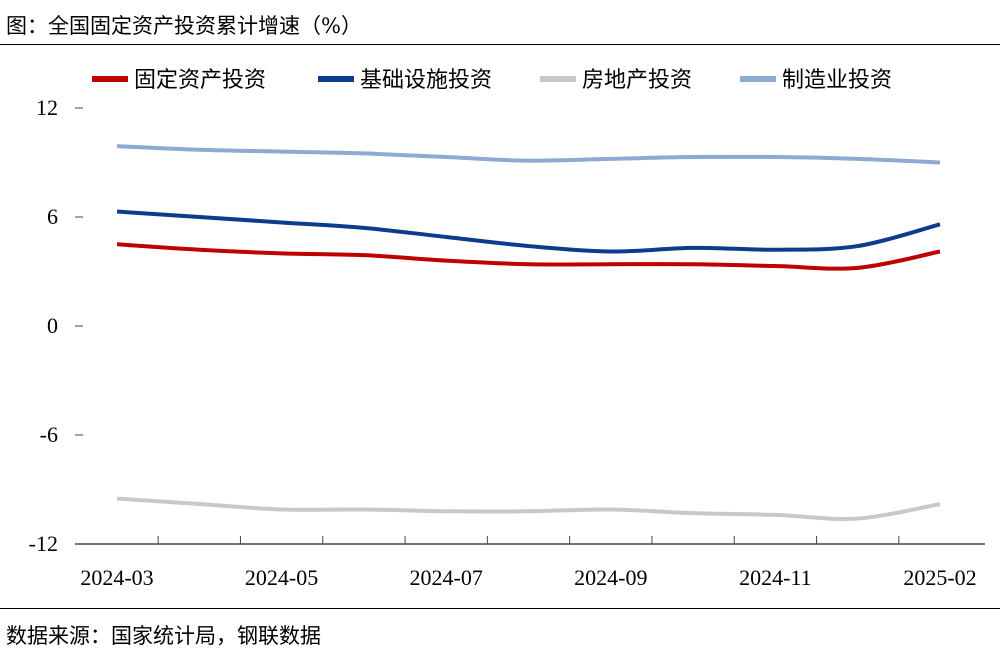 The width and height of the screenshot is (1000, 664). What do you see at coordinates (637, 80) in the screenshot?
I see `legend-label: 房地产投资` at bounding box center [637, 80].